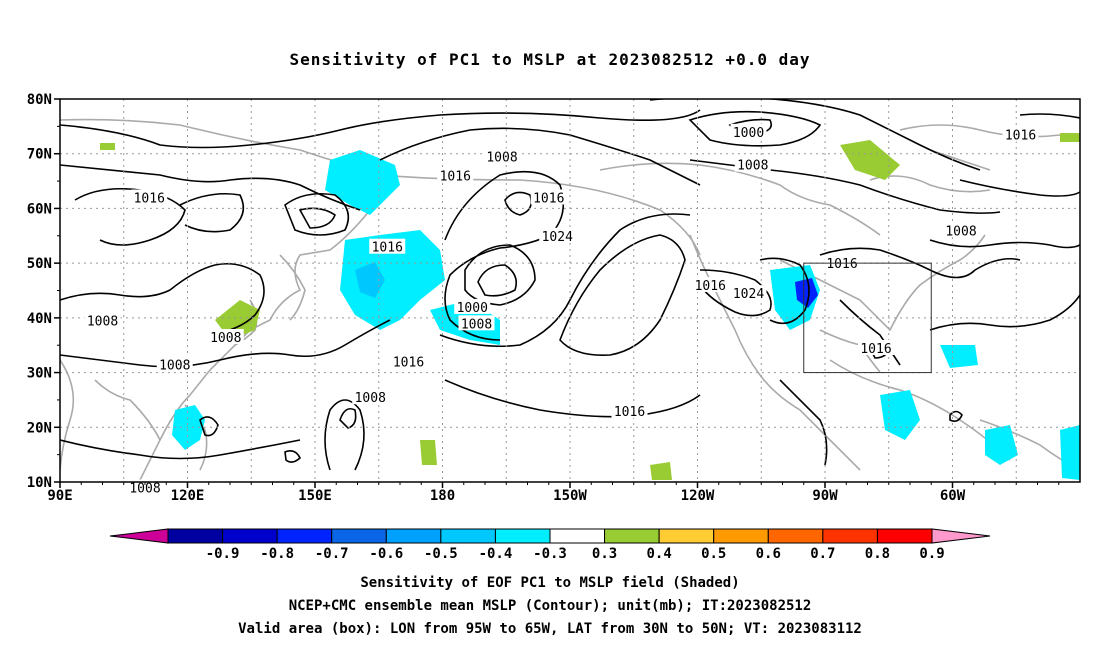  What do you see at coordinates (825, 496) in the screenshot?
I see `lon-tick-label: 90W` at bounding box center [825, 496].